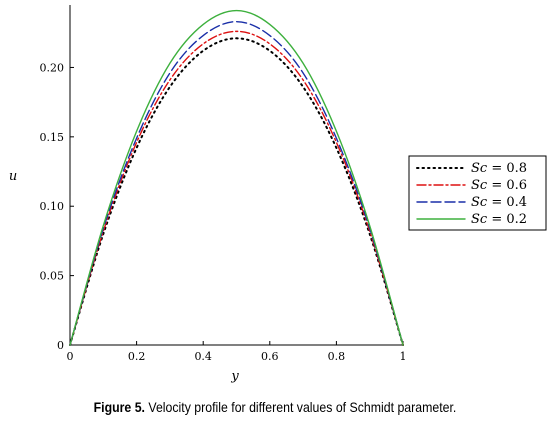  What do you see at coordinates (270, 356) in the screenshot?
I see `x-tick-label: 0.6` at bounding box center [270, 356].